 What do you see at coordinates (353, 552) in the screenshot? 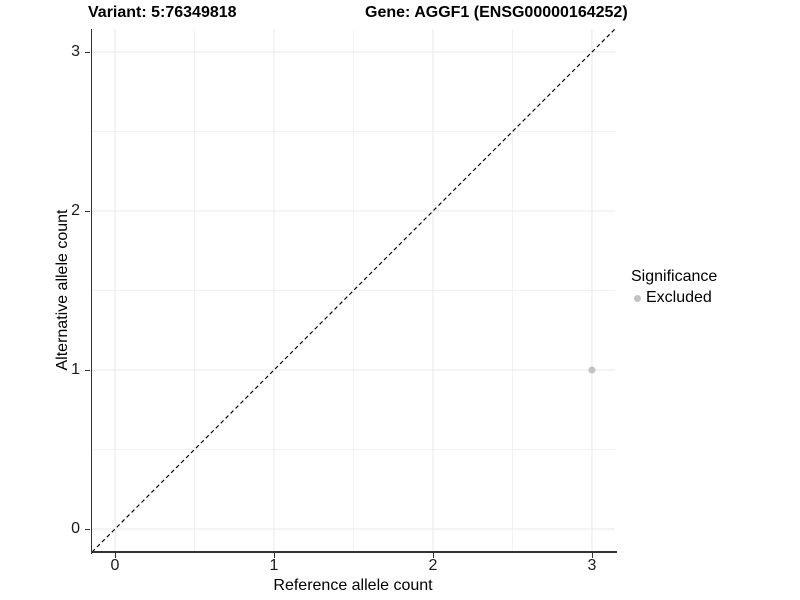
I see `x-axis-line` at bounding box center [353, 552].